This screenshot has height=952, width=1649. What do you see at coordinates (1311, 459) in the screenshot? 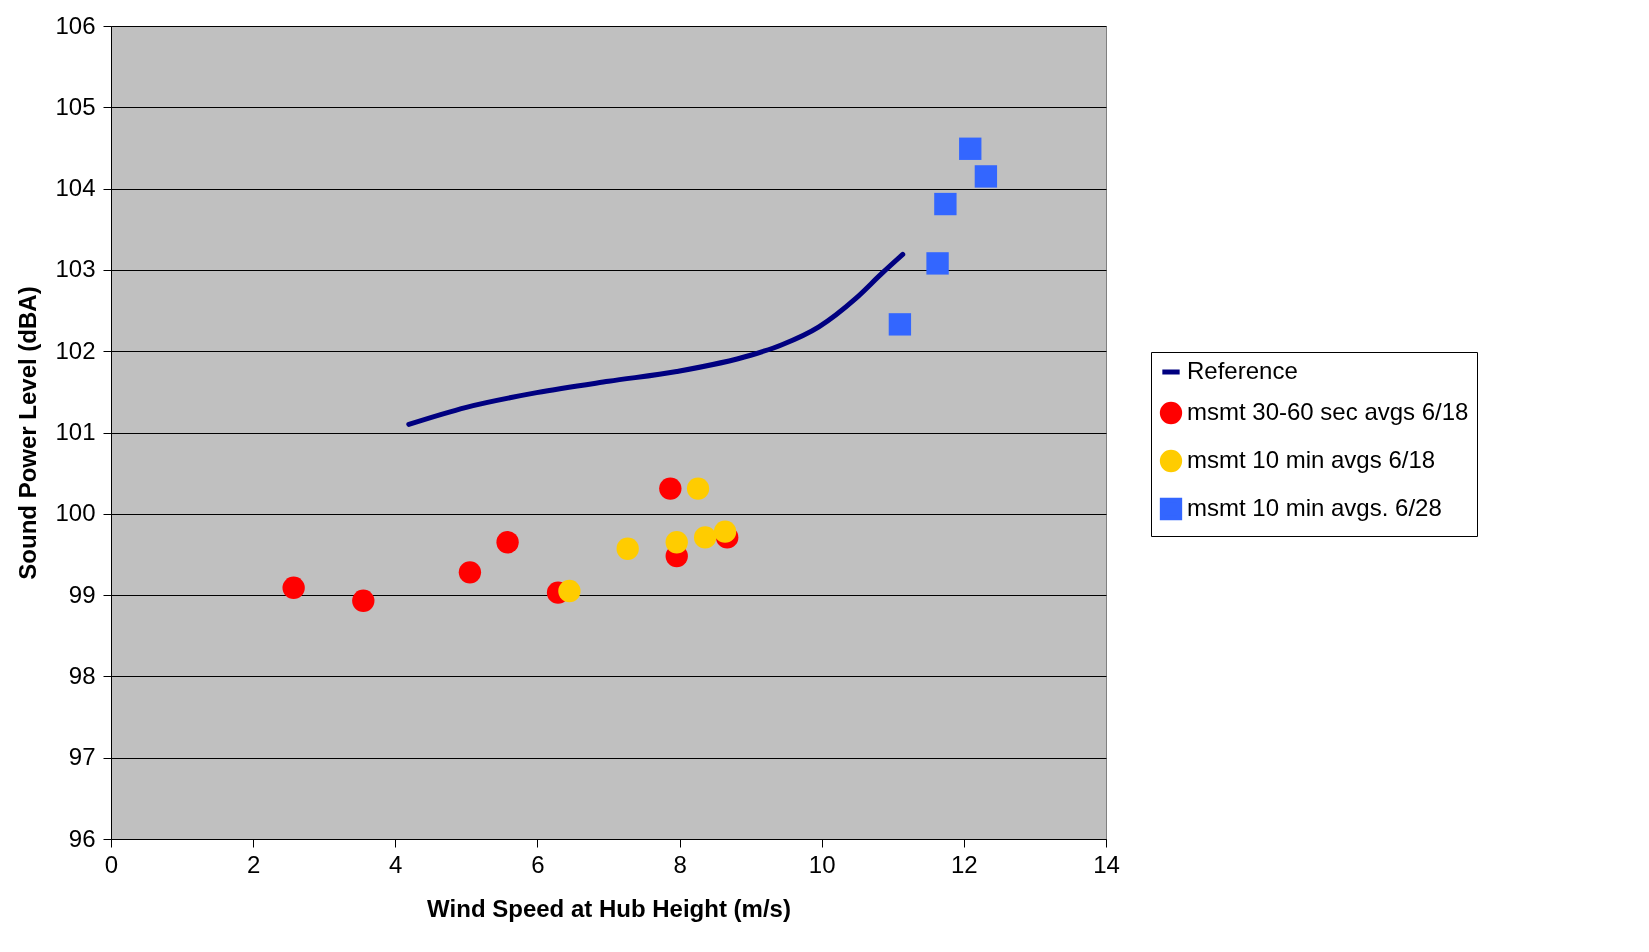
I see `legend-label: msmt 10 min avgs 6/18` at bounding box center [1311, 459].